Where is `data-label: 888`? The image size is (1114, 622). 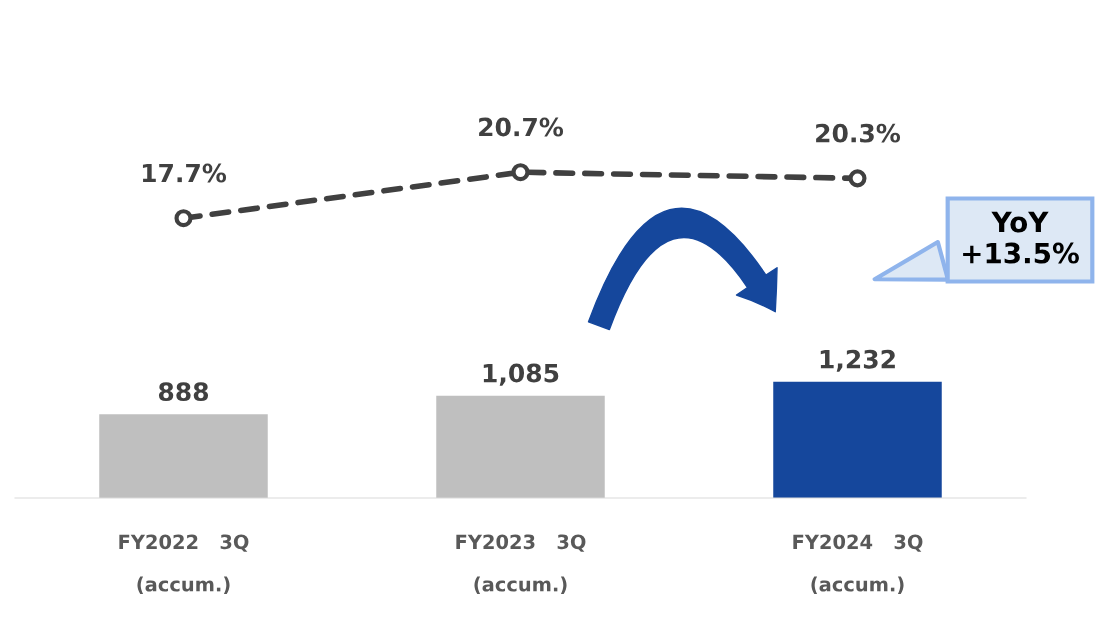
data-label: 888 is located at coordinates (183, 392).